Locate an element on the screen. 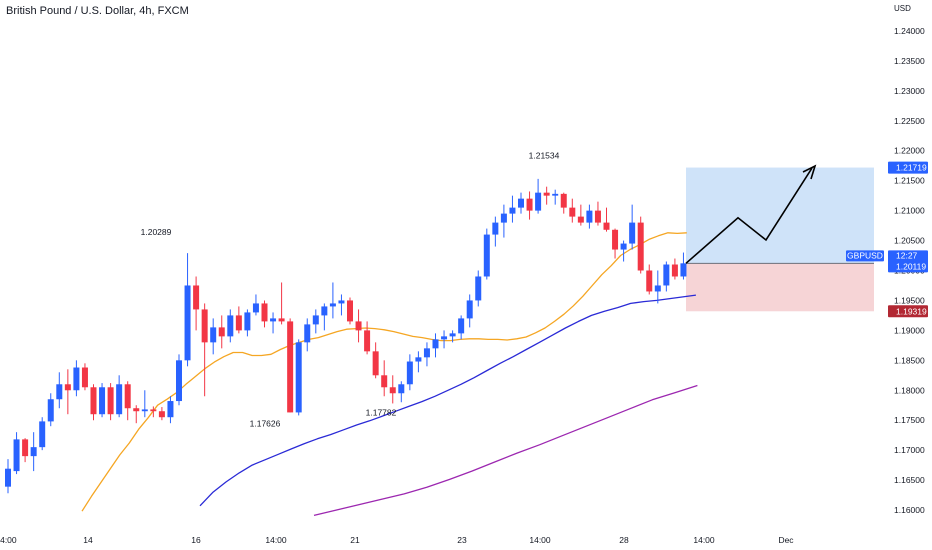 The width and height of the screenshot is (932, 550). price-annotation: 1.21534 is located at coordinates (544, 156).